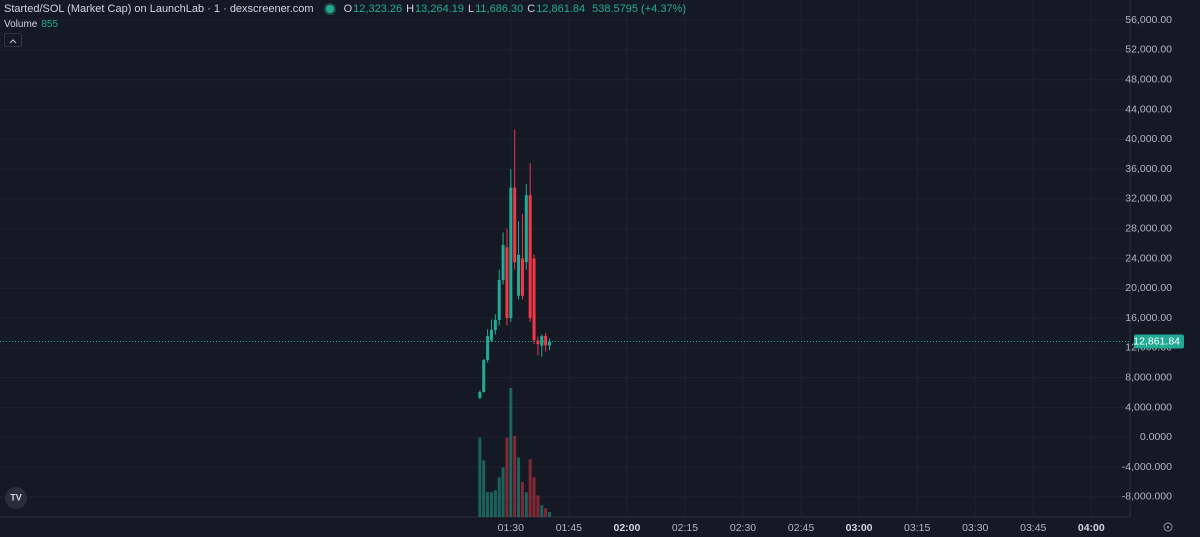 This screenshot has height=537, width=1200. I want to click on x-tick-label: 02:45, so click(801, 528).